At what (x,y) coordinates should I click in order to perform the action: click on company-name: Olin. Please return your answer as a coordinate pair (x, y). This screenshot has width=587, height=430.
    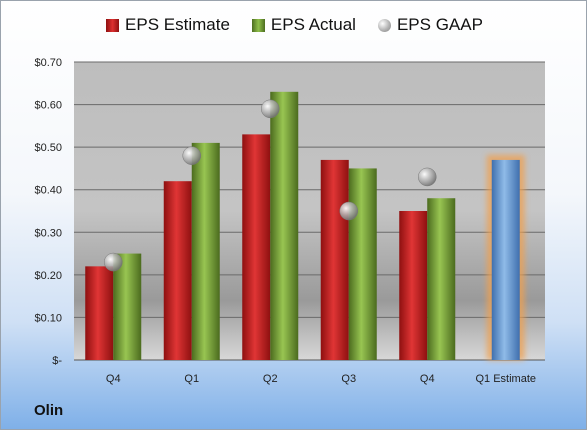
    Looking at the image, I should click on (49, 410).